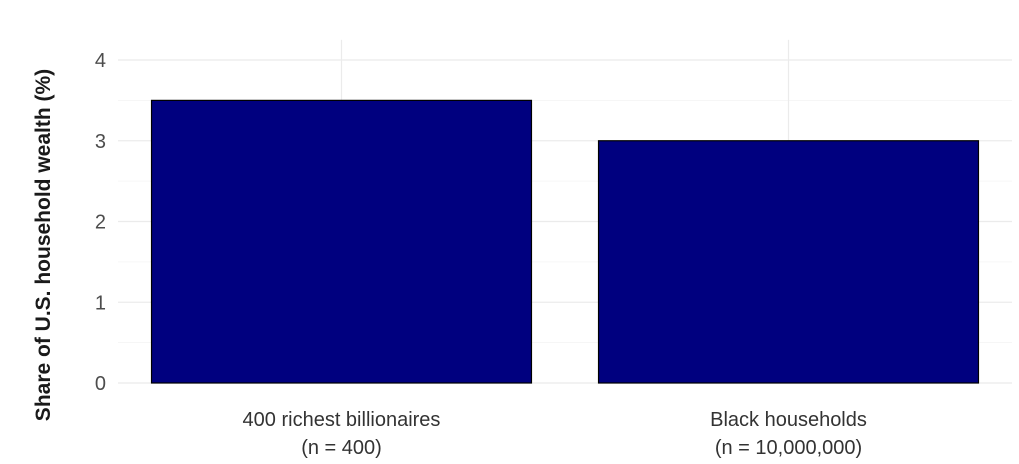 This screenshot has height=464, width=1019. What do you see at coordinates (788, 448) in the screenshot?
I see `x-tick-label-line: (n = 10,000,000)` at bounding box center [788, 448].